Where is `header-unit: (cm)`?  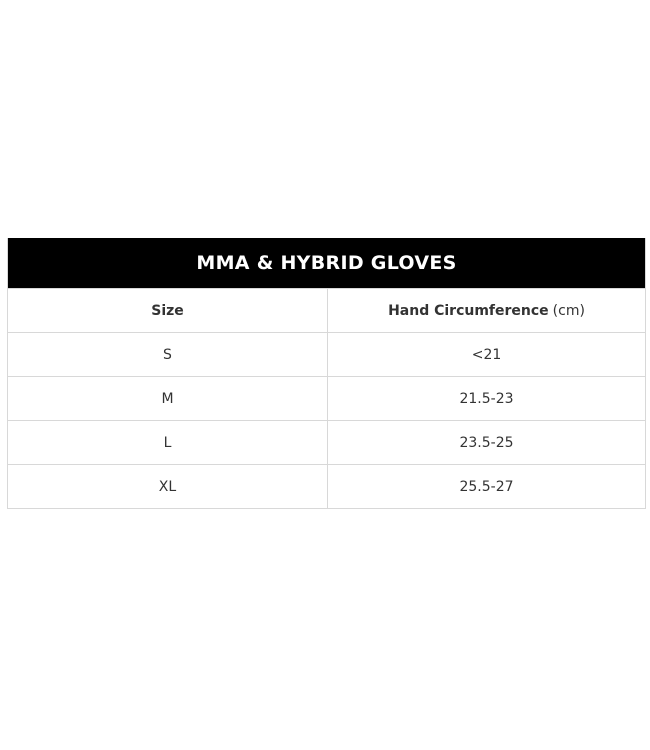 header-unit: (cm) is located at coordinates (568, 310).